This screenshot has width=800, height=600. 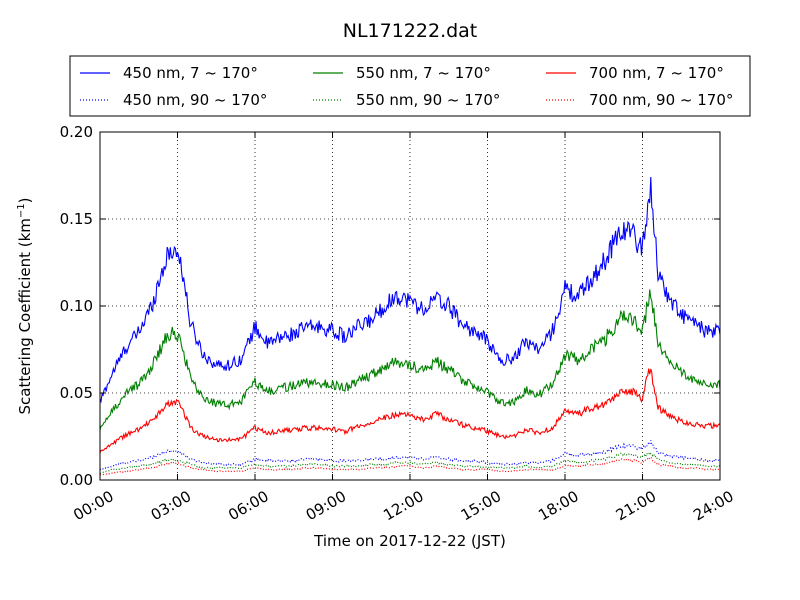 What do you see at coordinates (76, 132) in the screenshot?
I see `y-tick-label: 0.20` at bounding box center [76, 132].